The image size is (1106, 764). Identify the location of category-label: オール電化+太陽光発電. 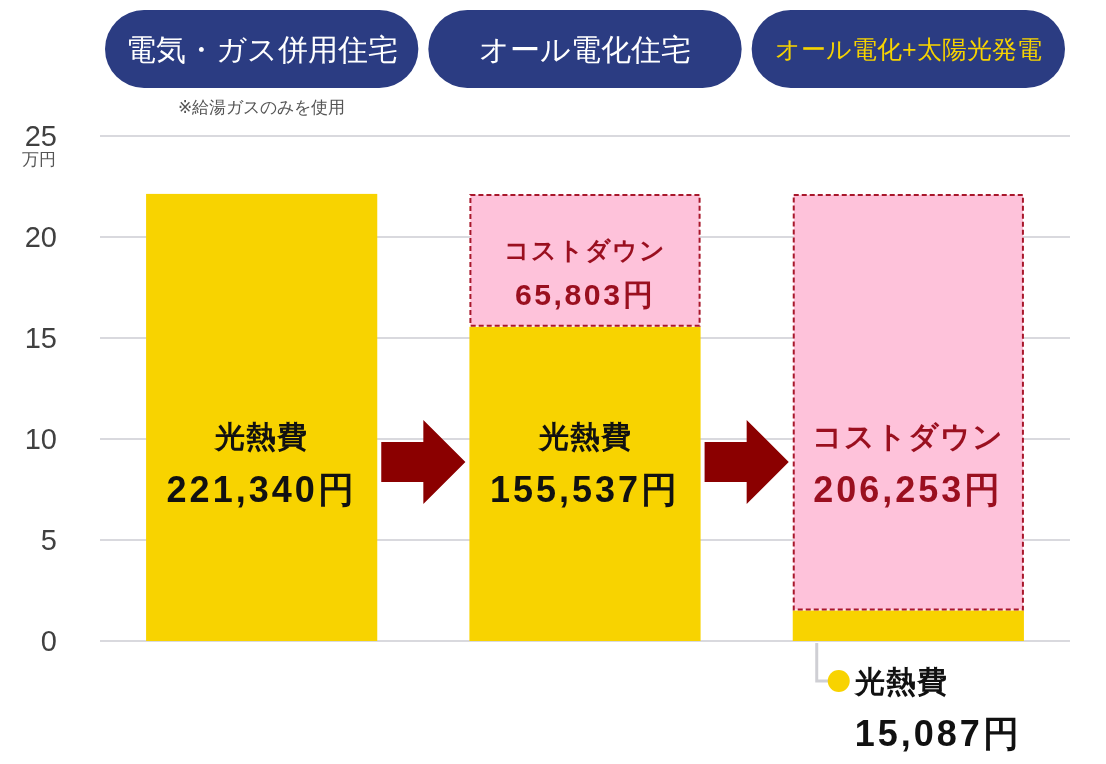
(908, 49).